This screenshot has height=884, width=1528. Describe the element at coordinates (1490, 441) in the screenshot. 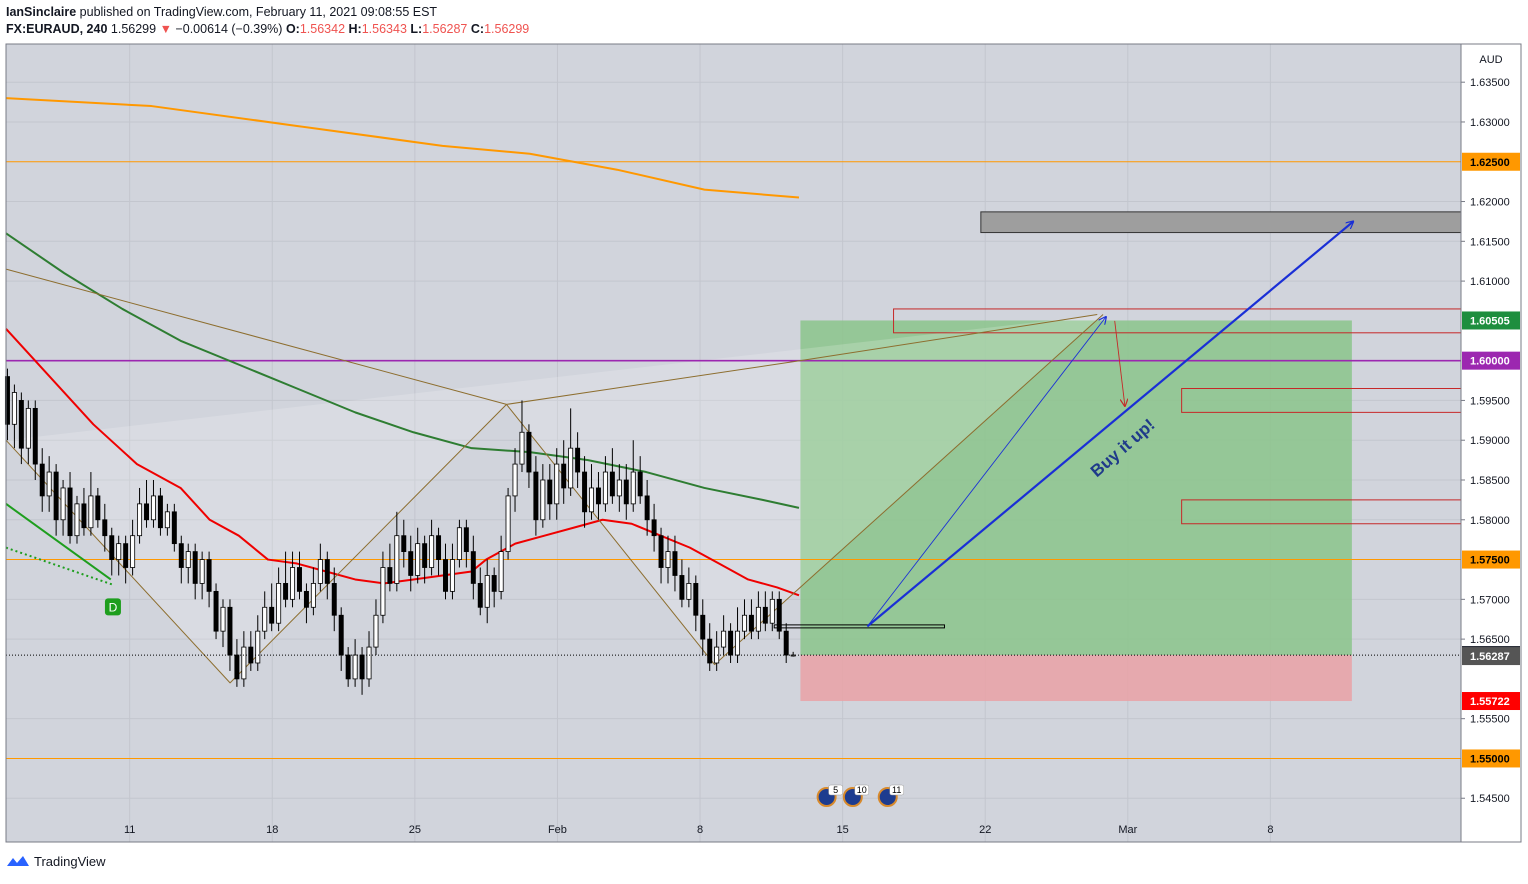

I see `y-tick-label-6: 1.59000` at that location.